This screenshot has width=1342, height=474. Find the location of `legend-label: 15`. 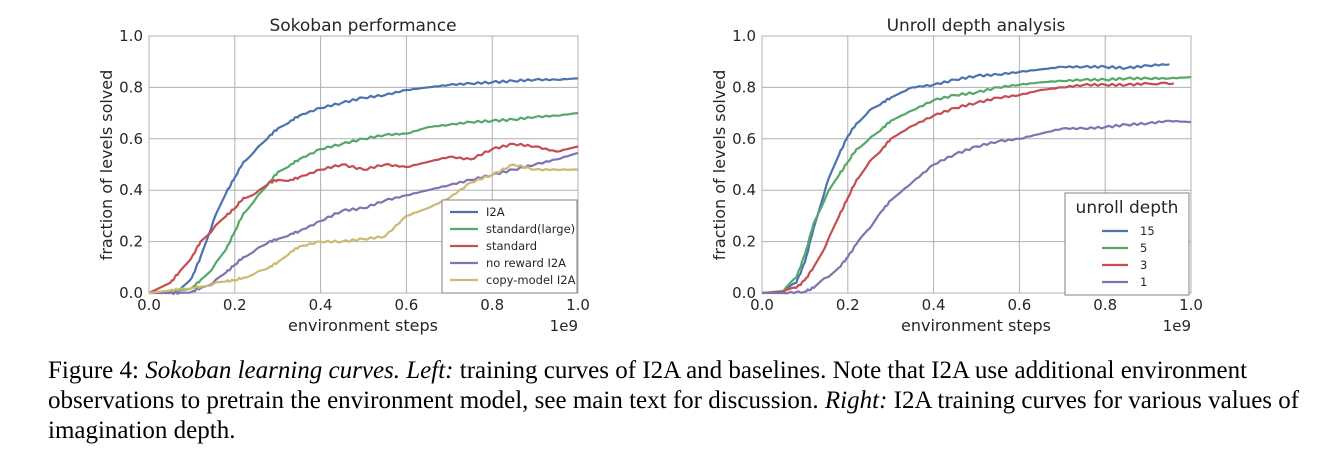

legend-label: 15 is located at coordinates (1147, 231).